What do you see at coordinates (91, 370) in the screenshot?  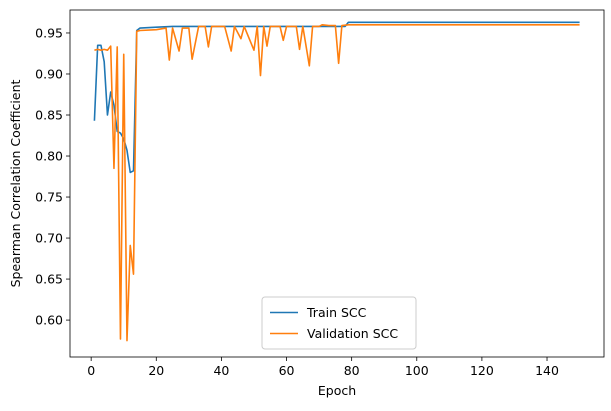 I see `x-tick-label: 0` at bounding box center [91, 370].